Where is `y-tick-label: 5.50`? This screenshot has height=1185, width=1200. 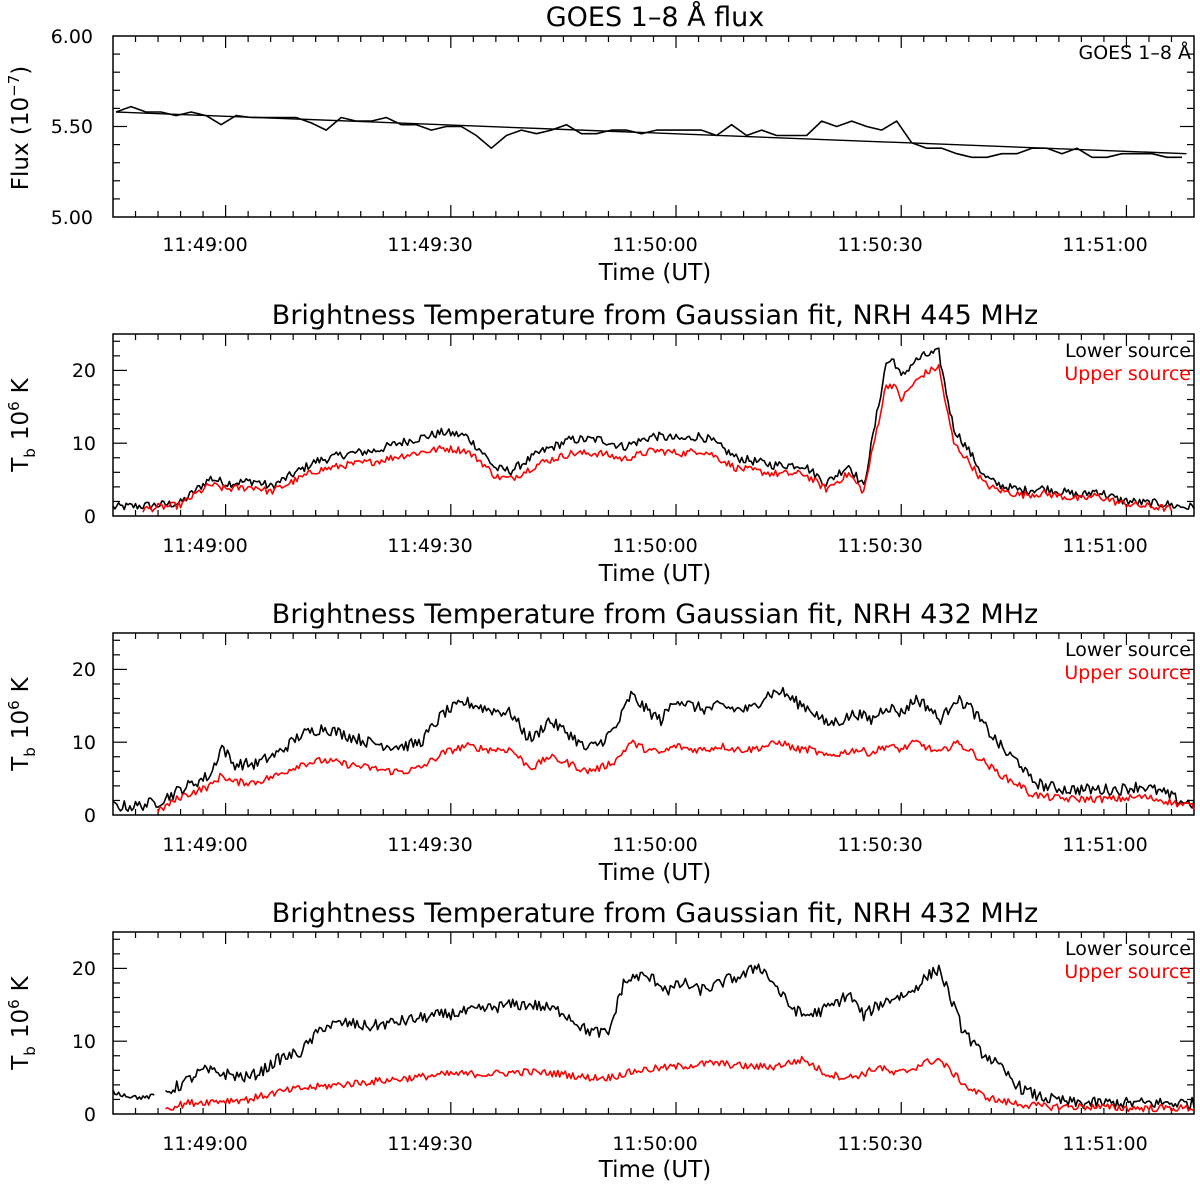 y-tick-label: 5.50 is located at coordinates (72, 127).